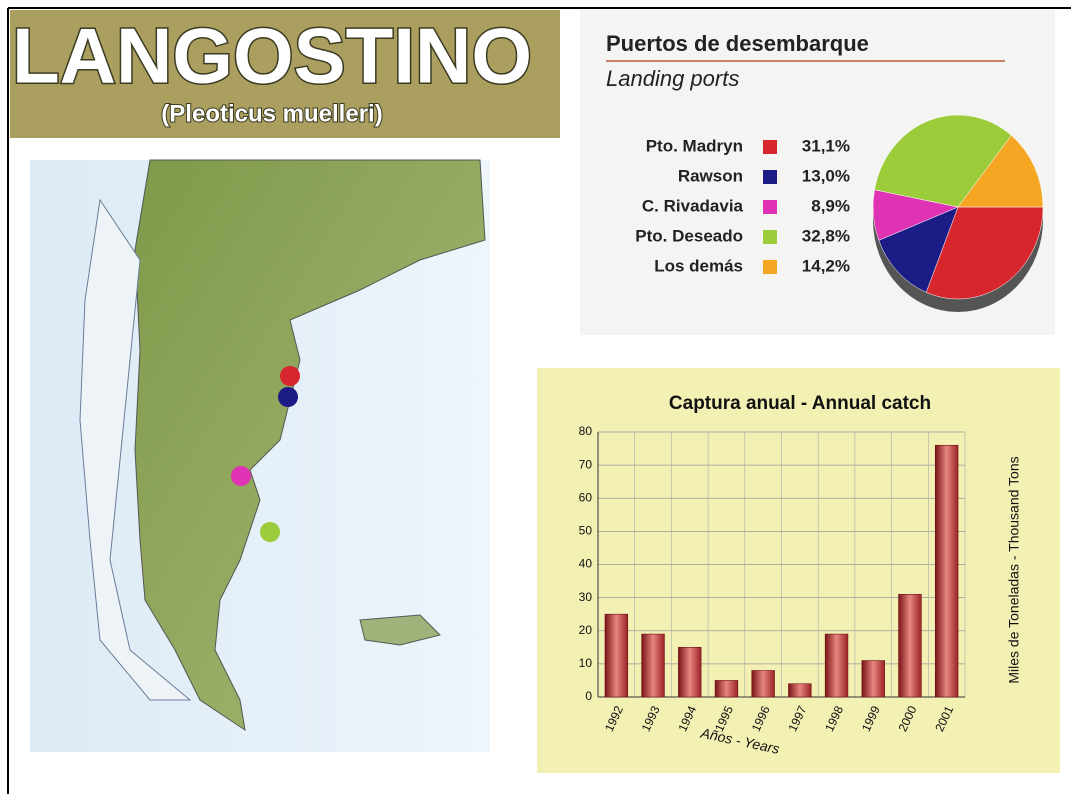  Describe the element at coordinates (586, 464) in the screenshot. I see `y-tick-label: 70` at that location.